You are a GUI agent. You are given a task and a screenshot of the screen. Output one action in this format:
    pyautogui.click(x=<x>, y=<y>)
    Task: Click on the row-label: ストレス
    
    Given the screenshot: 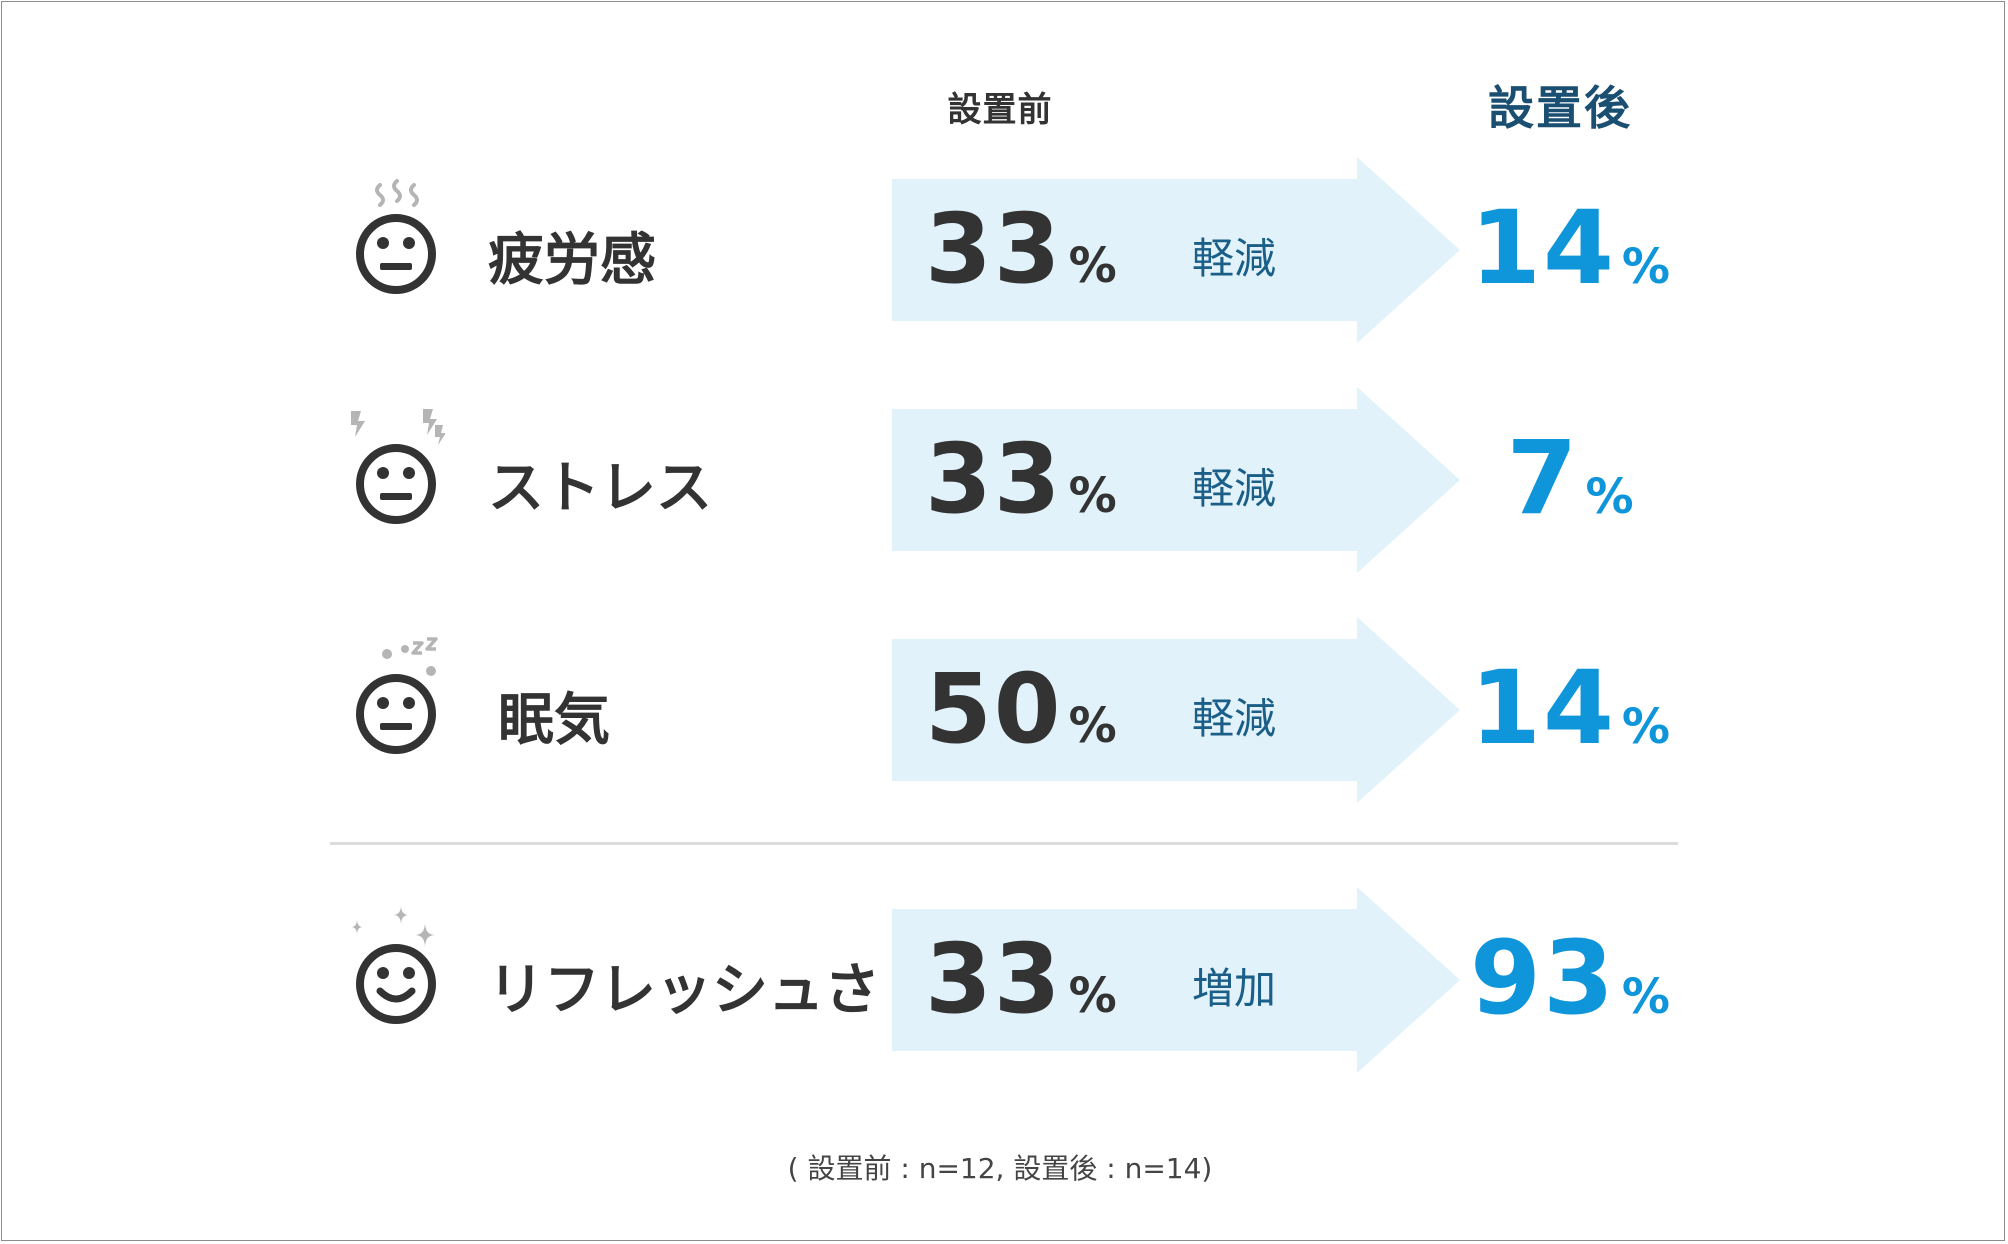 What is the action you would take?
    pyautogui.click(x=600, y=488)
    